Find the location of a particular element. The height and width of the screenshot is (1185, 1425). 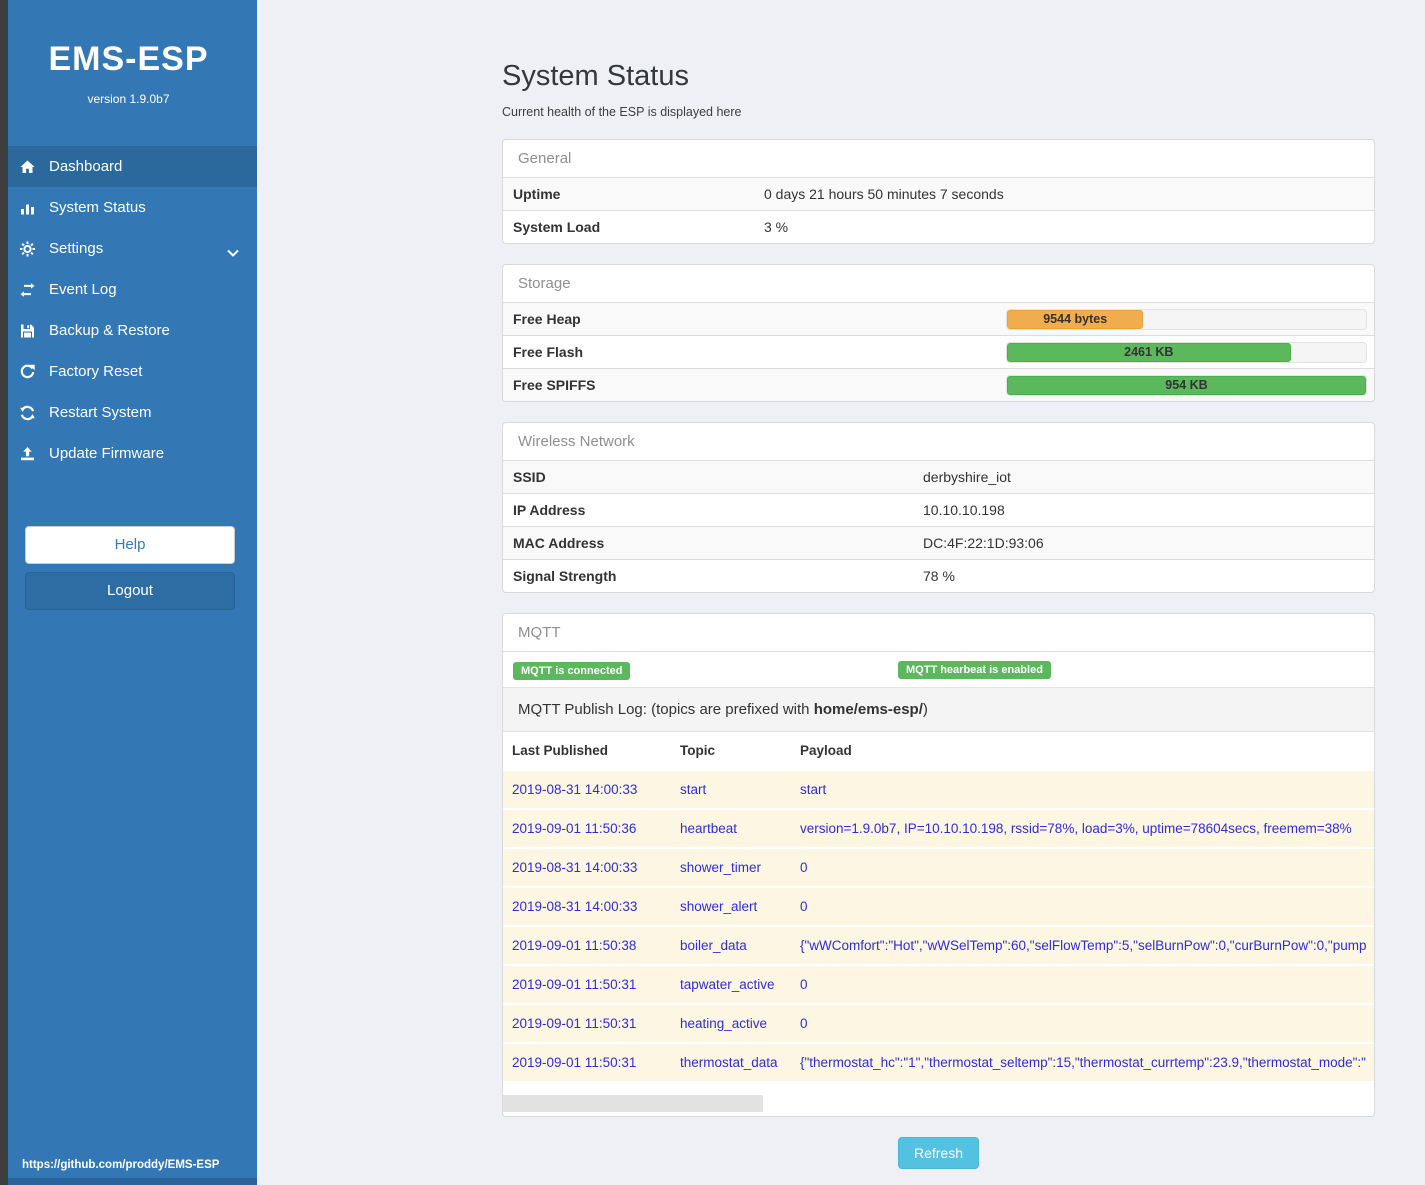

log-topic: boiler_data is located at coordinates (713, 945).